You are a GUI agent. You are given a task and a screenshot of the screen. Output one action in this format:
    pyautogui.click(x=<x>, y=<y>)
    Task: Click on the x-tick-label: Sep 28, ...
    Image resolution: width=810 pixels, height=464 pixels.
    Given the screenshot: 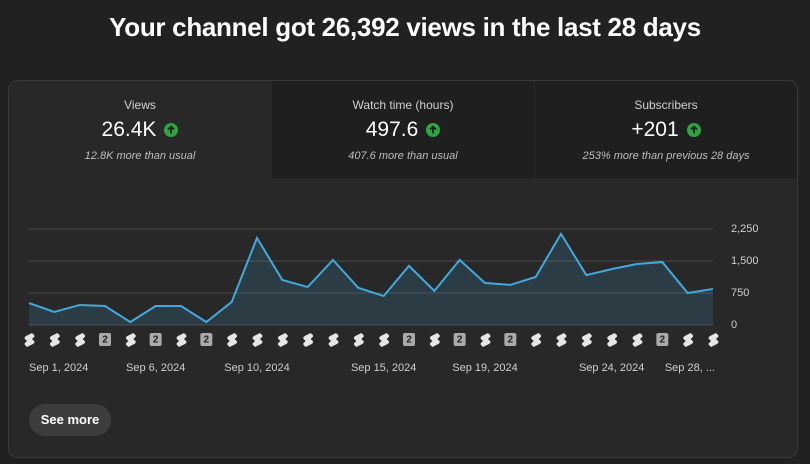 What is the action you would take?
    pyautogui.click(x=690, y=368)
    